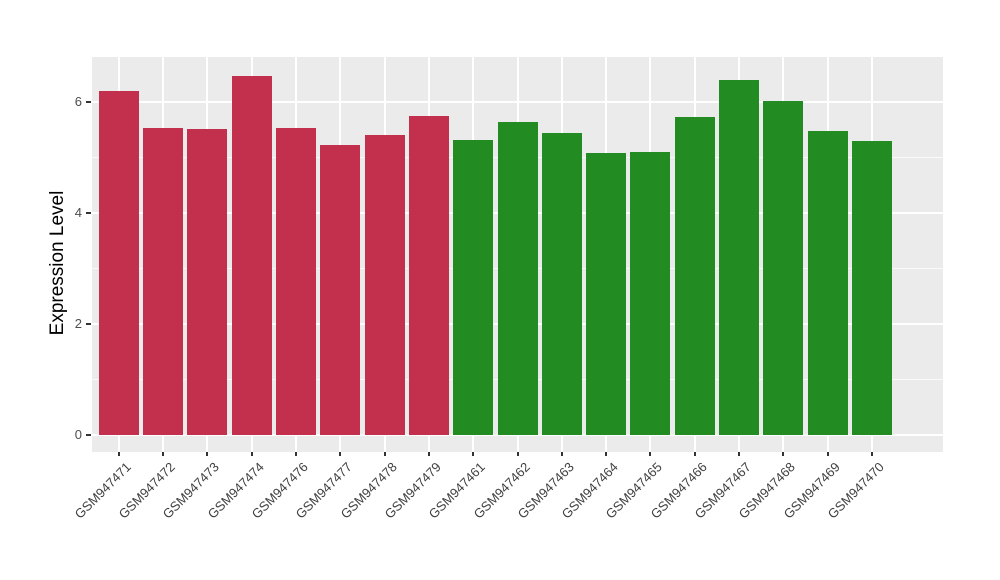 The image size is (1000, 580). Describe the element at coordinates (855, 490) in the screenshot. I see `x-tick-label-GSM947470: GSM947470` at that location.